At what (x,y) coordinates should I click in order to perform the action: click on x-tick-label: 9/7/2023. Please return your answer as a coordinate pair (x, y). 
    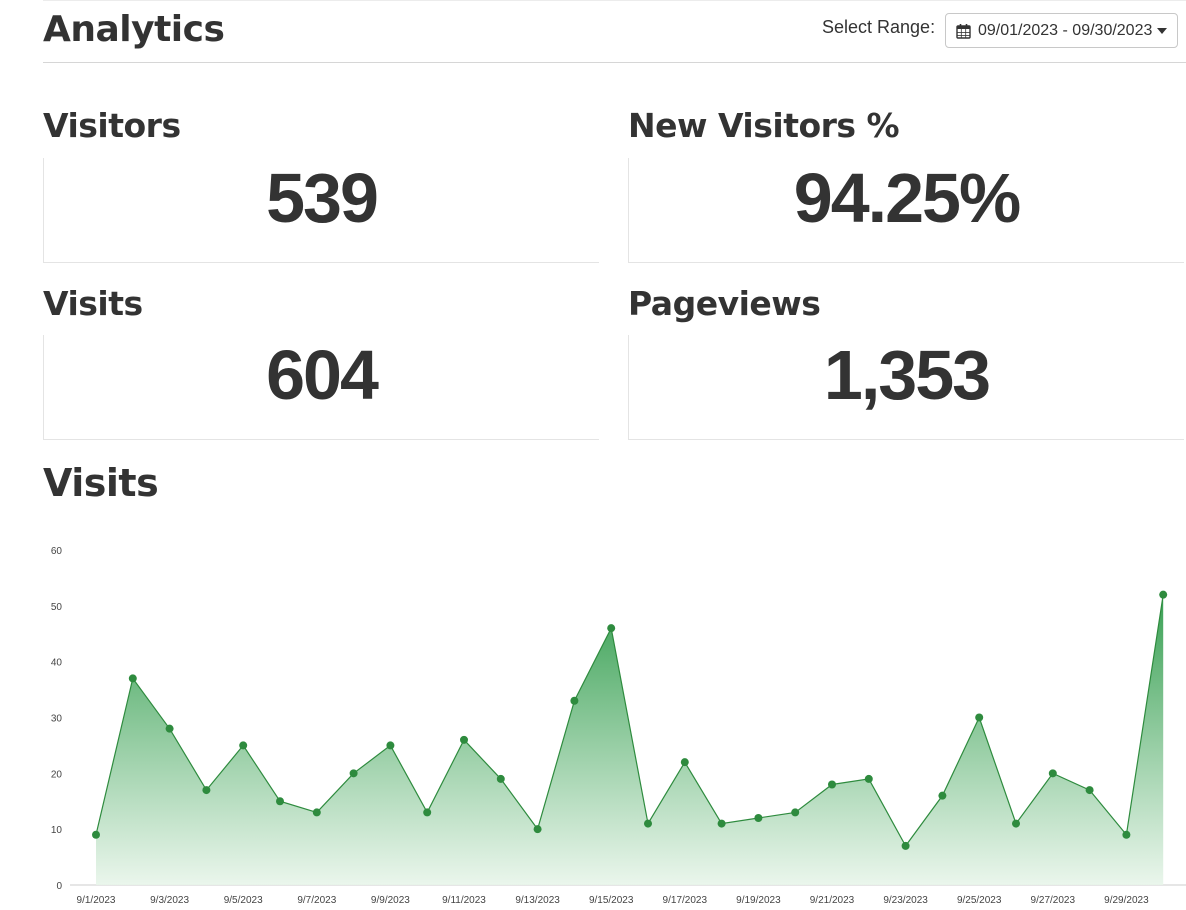
    Looking at the image, I should click on (316, 900).